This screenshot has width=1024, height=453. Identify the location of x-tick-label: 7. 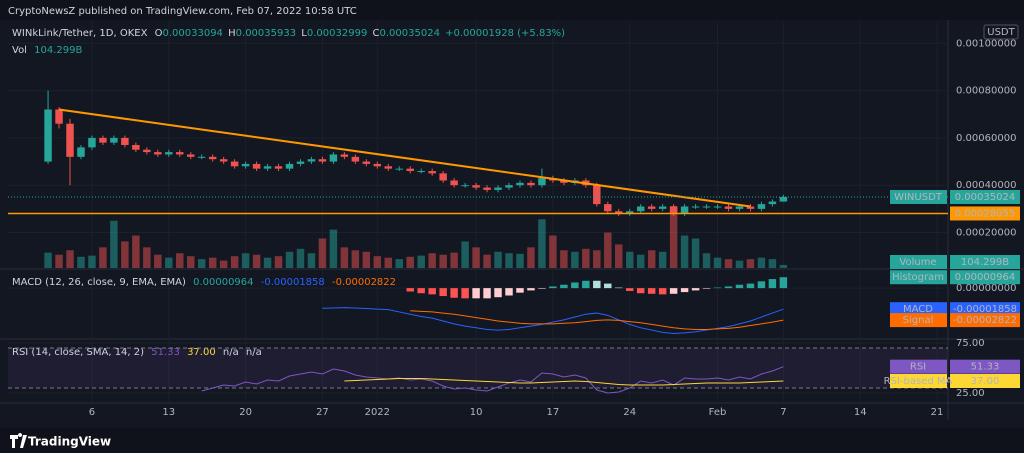
(783, 412).